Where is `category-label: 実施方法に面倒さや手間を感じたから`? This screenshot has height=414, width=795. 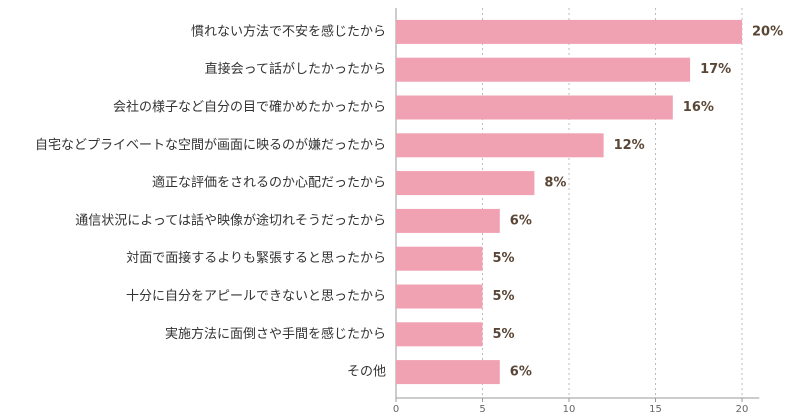 category-label: 実施方法に面倒さや手間を感じたから is located at coordinates (275, 334).